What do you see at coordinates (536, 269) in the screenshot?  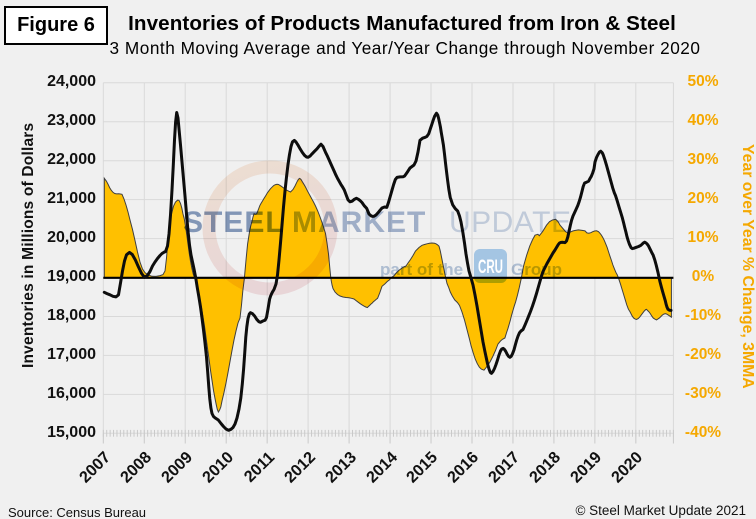 I see `svg-text: Group` at bounding box center [536, 269].